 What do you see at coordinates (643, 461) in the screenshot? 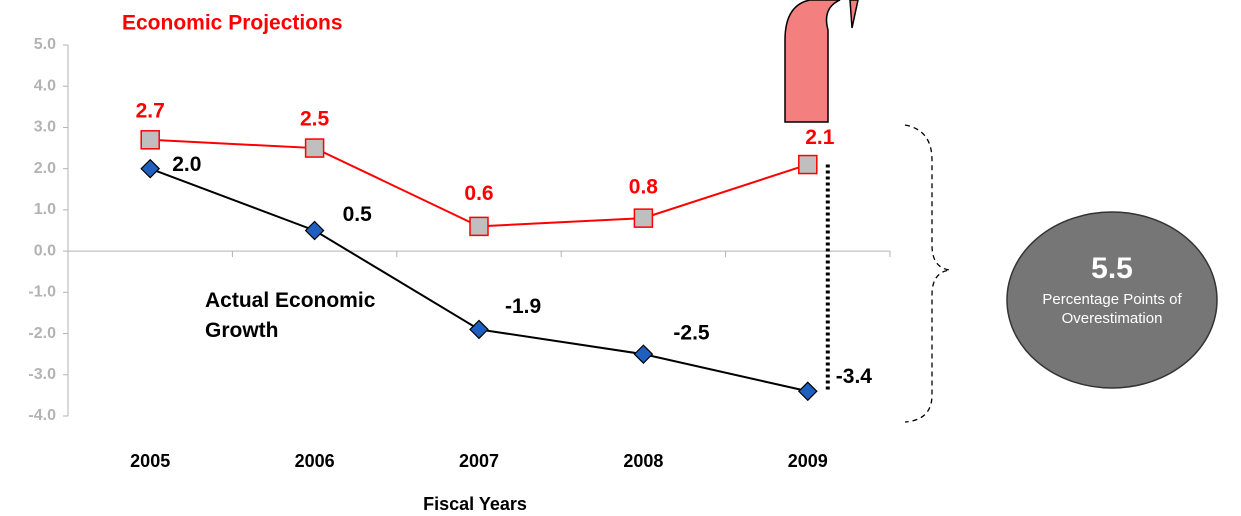
I see `x-tick-label: 2008` at bounding box center [643, 461].